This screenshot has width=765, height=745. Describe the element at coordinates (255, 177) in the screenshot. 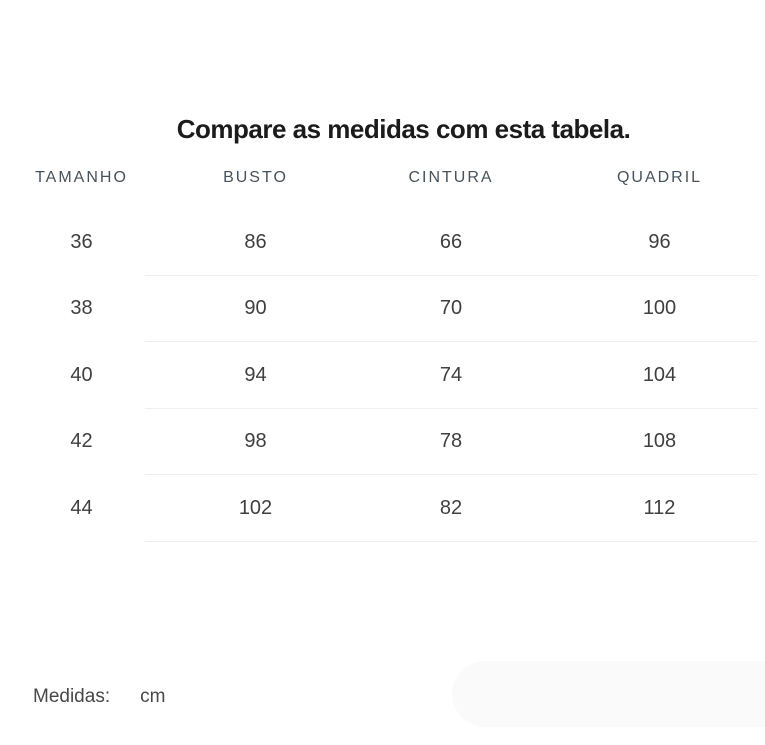

I see `header-busto: BUSTO` at that location.